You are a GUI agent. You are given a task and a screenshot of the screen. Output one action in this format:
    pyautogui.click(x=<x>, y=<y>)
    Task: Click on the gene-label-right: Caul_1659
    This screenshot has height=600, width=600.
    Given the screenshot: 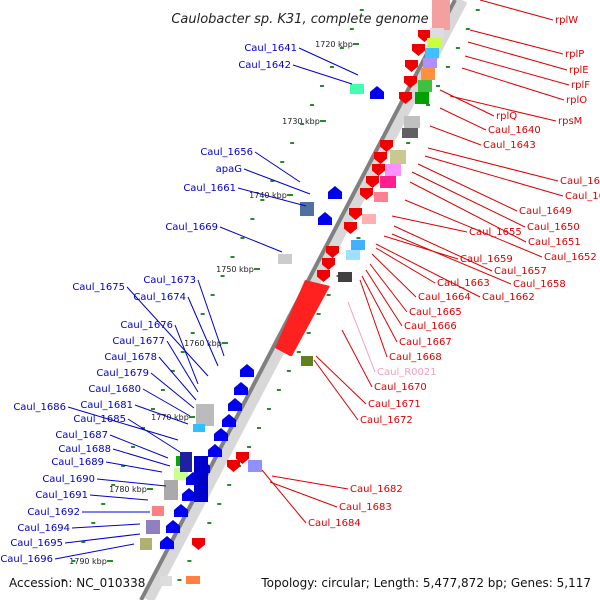 What is the action you would take?
    pyautogui.click(x=486, y=259)
    